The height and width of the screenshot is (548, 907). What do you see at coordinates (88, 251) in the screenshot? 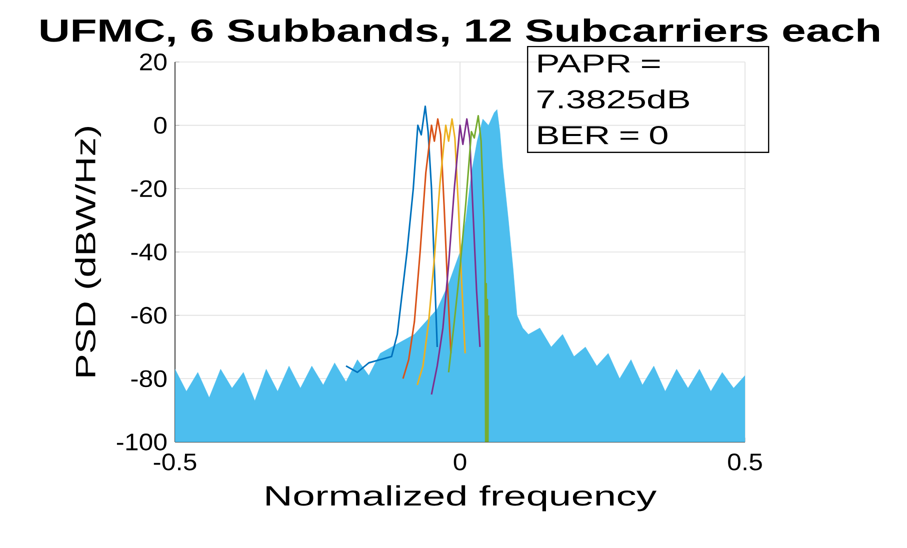
I see `y-axis-title: PSD (dBW/Hz)` at bounding box center [88, 251].